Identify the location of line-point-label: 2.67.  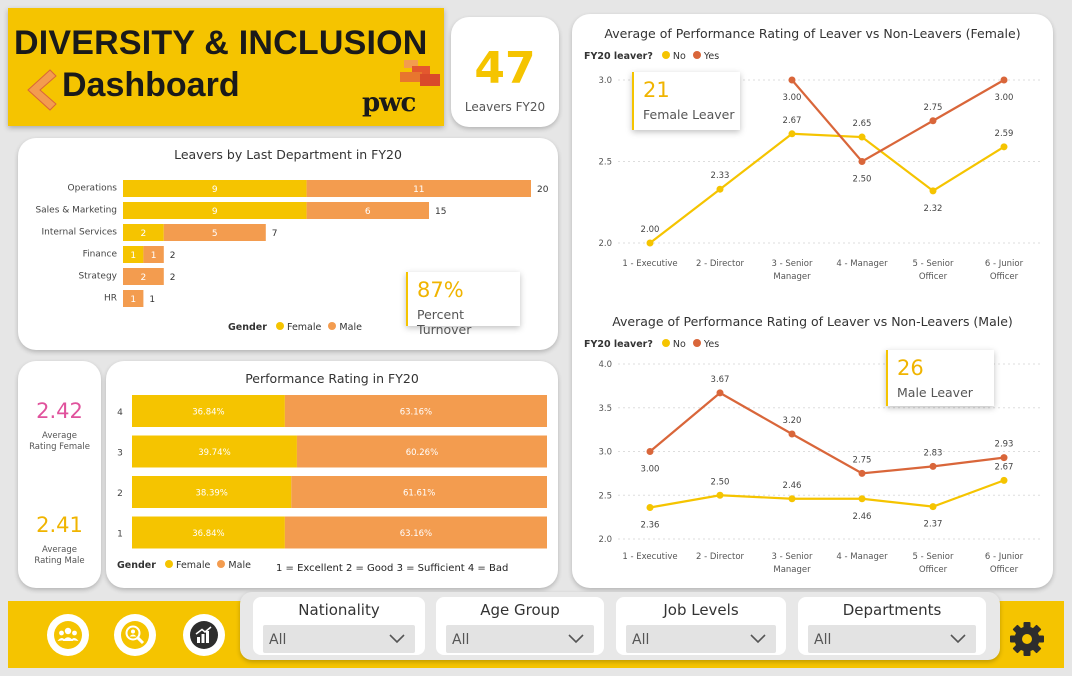
(1004, 467).